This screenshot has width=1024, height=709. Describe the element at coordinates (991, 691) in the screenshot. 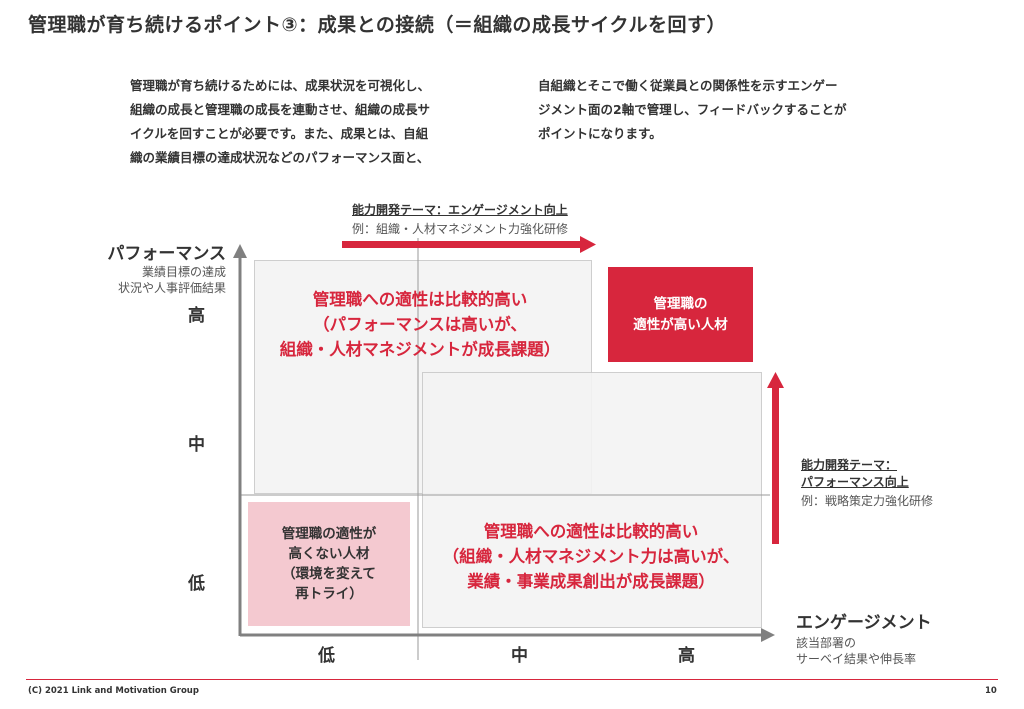

I see `page-number: 10` at that location.